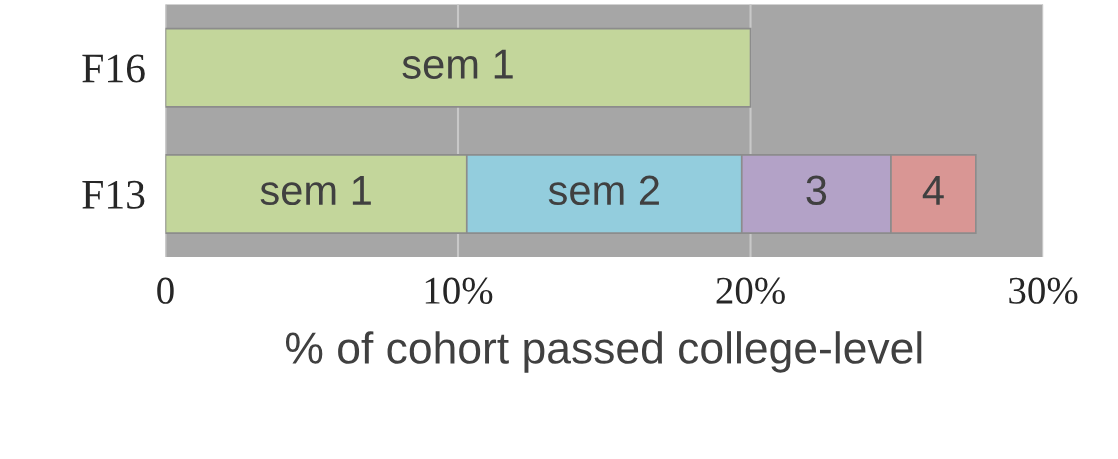 The height and width of the screenshot is (459, 1118). What do you see at coordinates (113, 194) in the screenshot?
I see `y-tick-label: F13` at bounding box center [113, 194].